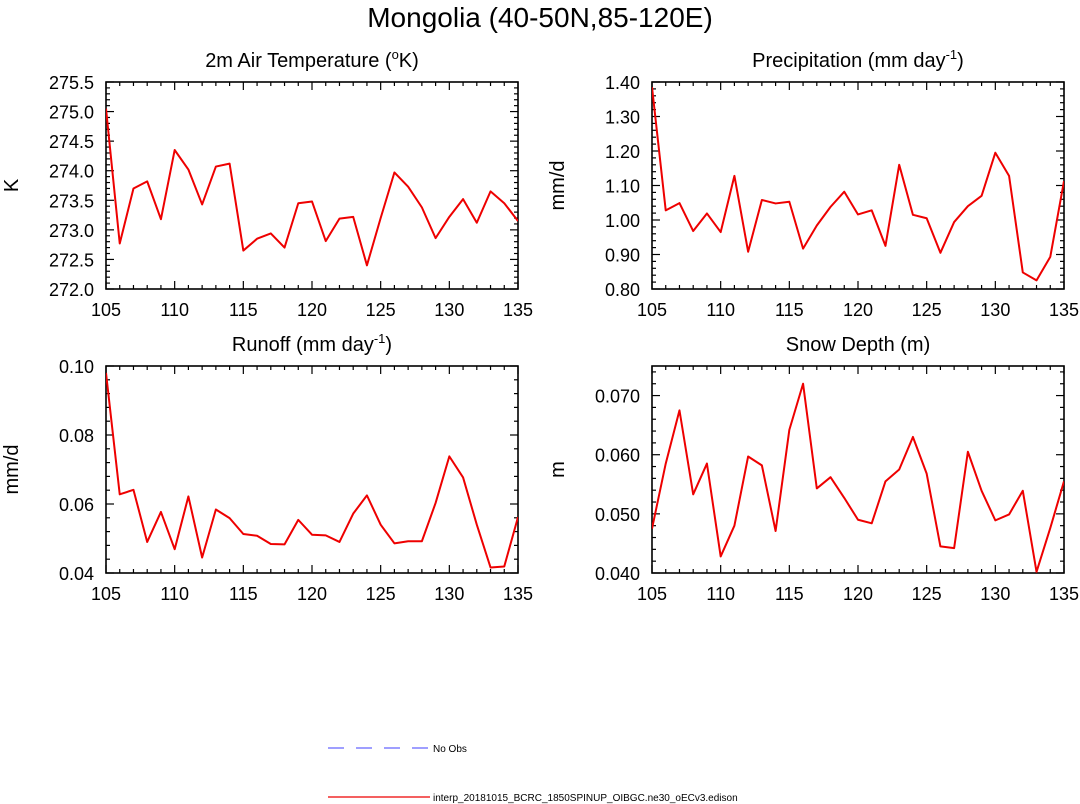 The image size is (1080, 804). Describe the element at coordinates (558, 469) in the screenshot. I see `y-axis-label: m` at that location.